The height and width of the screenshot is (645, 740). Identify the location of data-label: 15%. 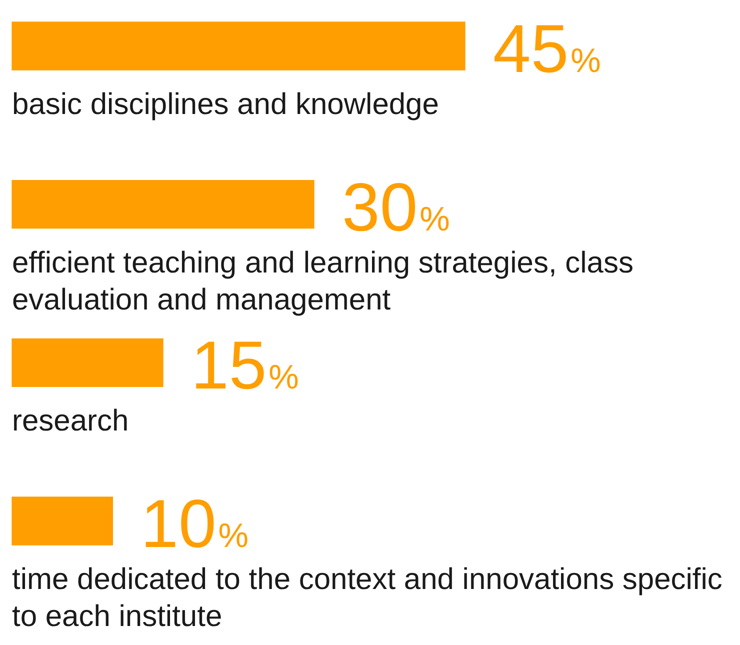
(245, 366).